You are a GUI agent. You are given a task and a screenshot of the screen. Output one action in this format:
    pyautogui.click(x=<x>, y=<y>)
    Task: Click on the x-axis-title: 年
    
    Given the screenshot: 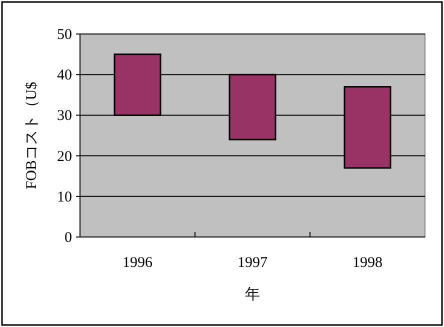 What is the action you would take?
    pyautogui.click(x=252, y=294)
    